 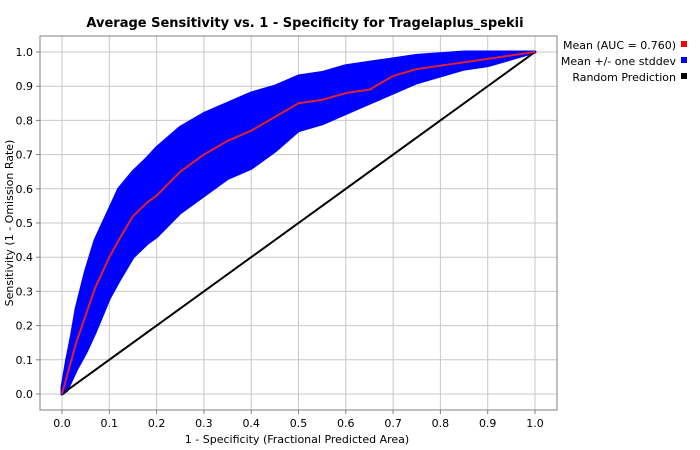 I want to click on y-tick-label: 0.3, so click(x=25, y=291).